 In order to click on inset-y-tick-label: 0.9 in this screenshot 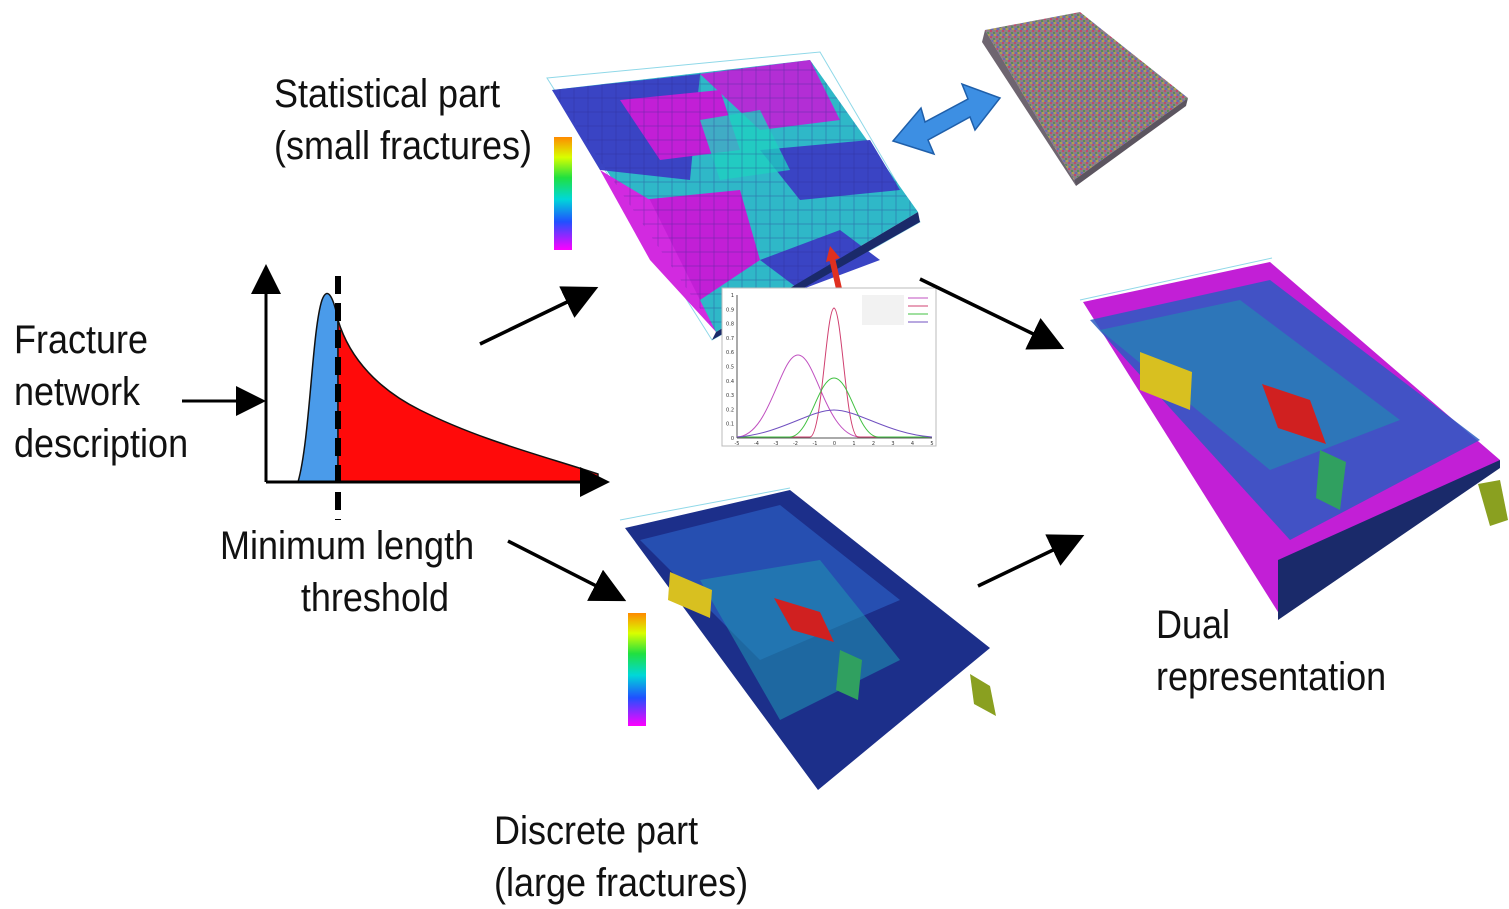, I will do `click(730, 310)`.